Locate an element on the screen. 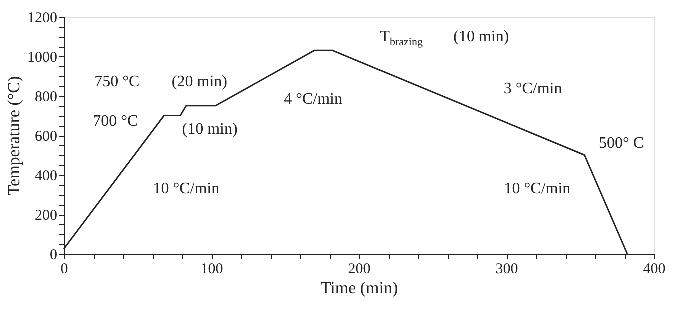 The image size is (692, 329). annotation: 750 °C is located at coordinates (117, 81).